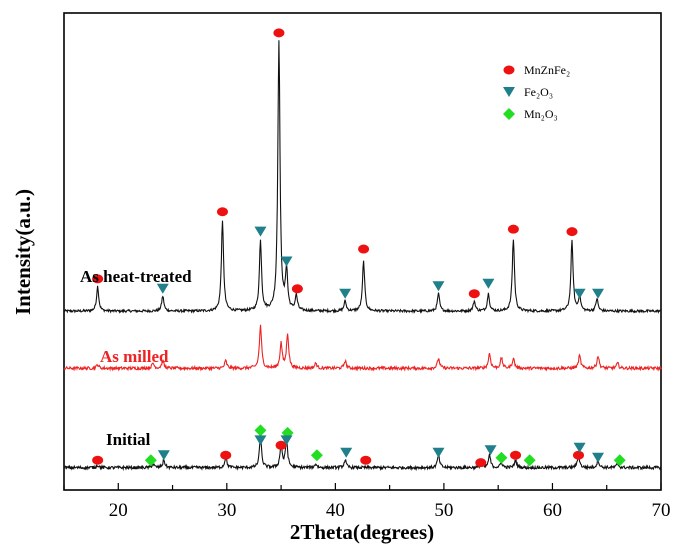  I want to click on curve-label: As heat-treated, so click(136, 276).